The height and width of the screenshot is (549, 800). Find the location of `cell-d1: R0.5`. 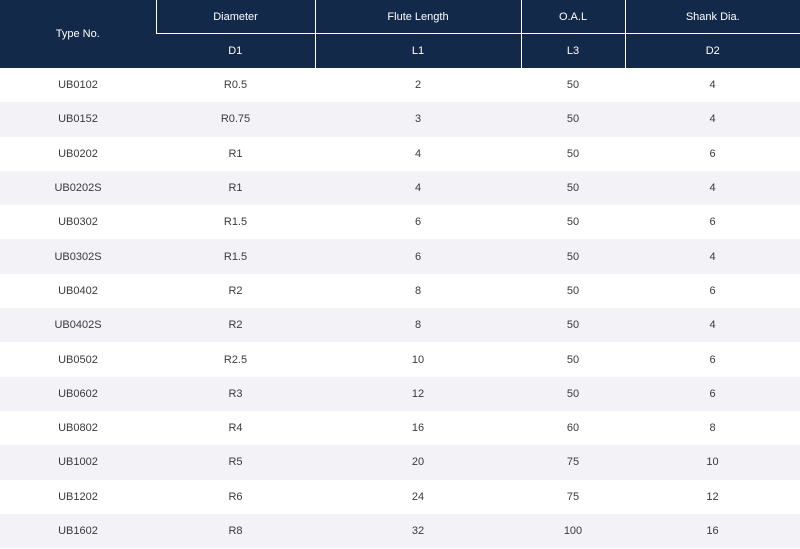

cell-d1: R0.5 is located at coordinates (235, 85).